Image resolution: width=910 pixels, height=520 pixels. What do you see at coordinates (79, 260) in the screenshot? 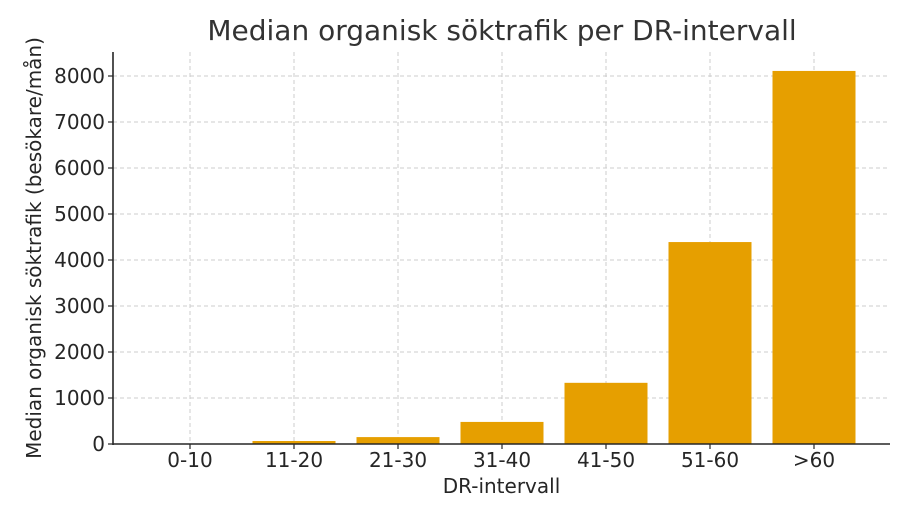
I see `y-tick-label: 4000` at bounding box center [79, 260].